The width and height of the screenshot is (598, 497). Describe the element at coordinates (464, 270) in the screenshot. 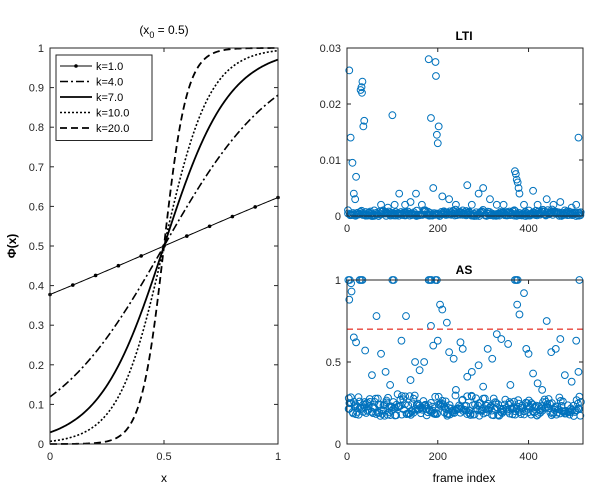

I see `as-title: AS` at that location.